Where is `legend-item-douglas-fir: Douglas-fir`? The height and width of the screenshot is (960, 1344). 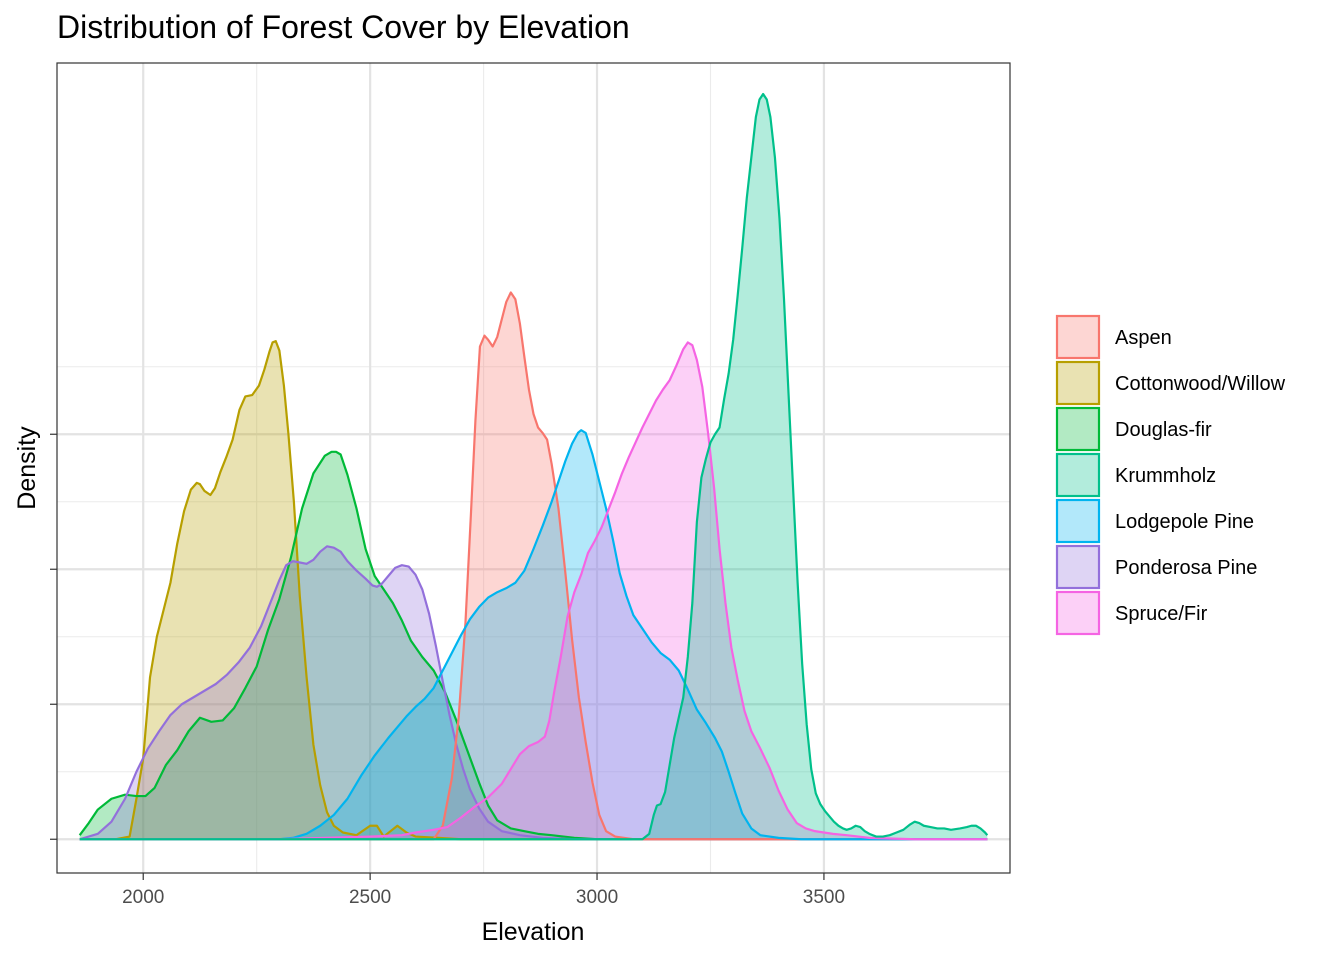
legend-item-douglas-fir: Douglas-fir is located at coordinates (1133, 429).